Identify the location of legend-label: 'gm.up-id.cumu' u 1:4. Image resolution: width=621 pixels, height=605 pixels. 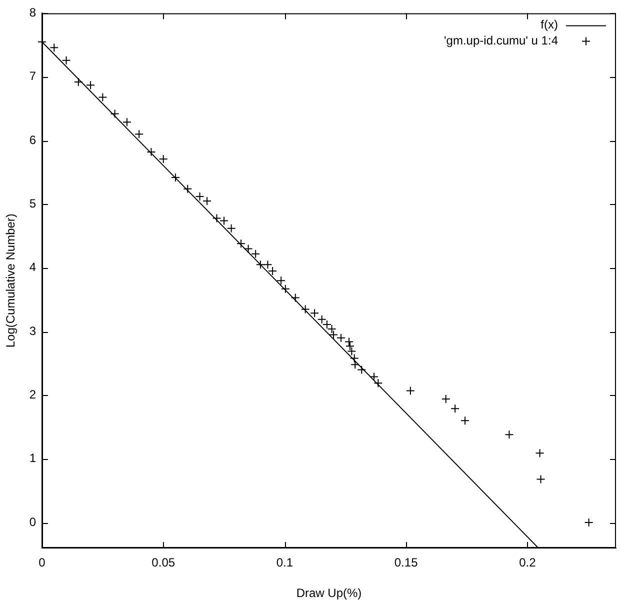
(501, 41).